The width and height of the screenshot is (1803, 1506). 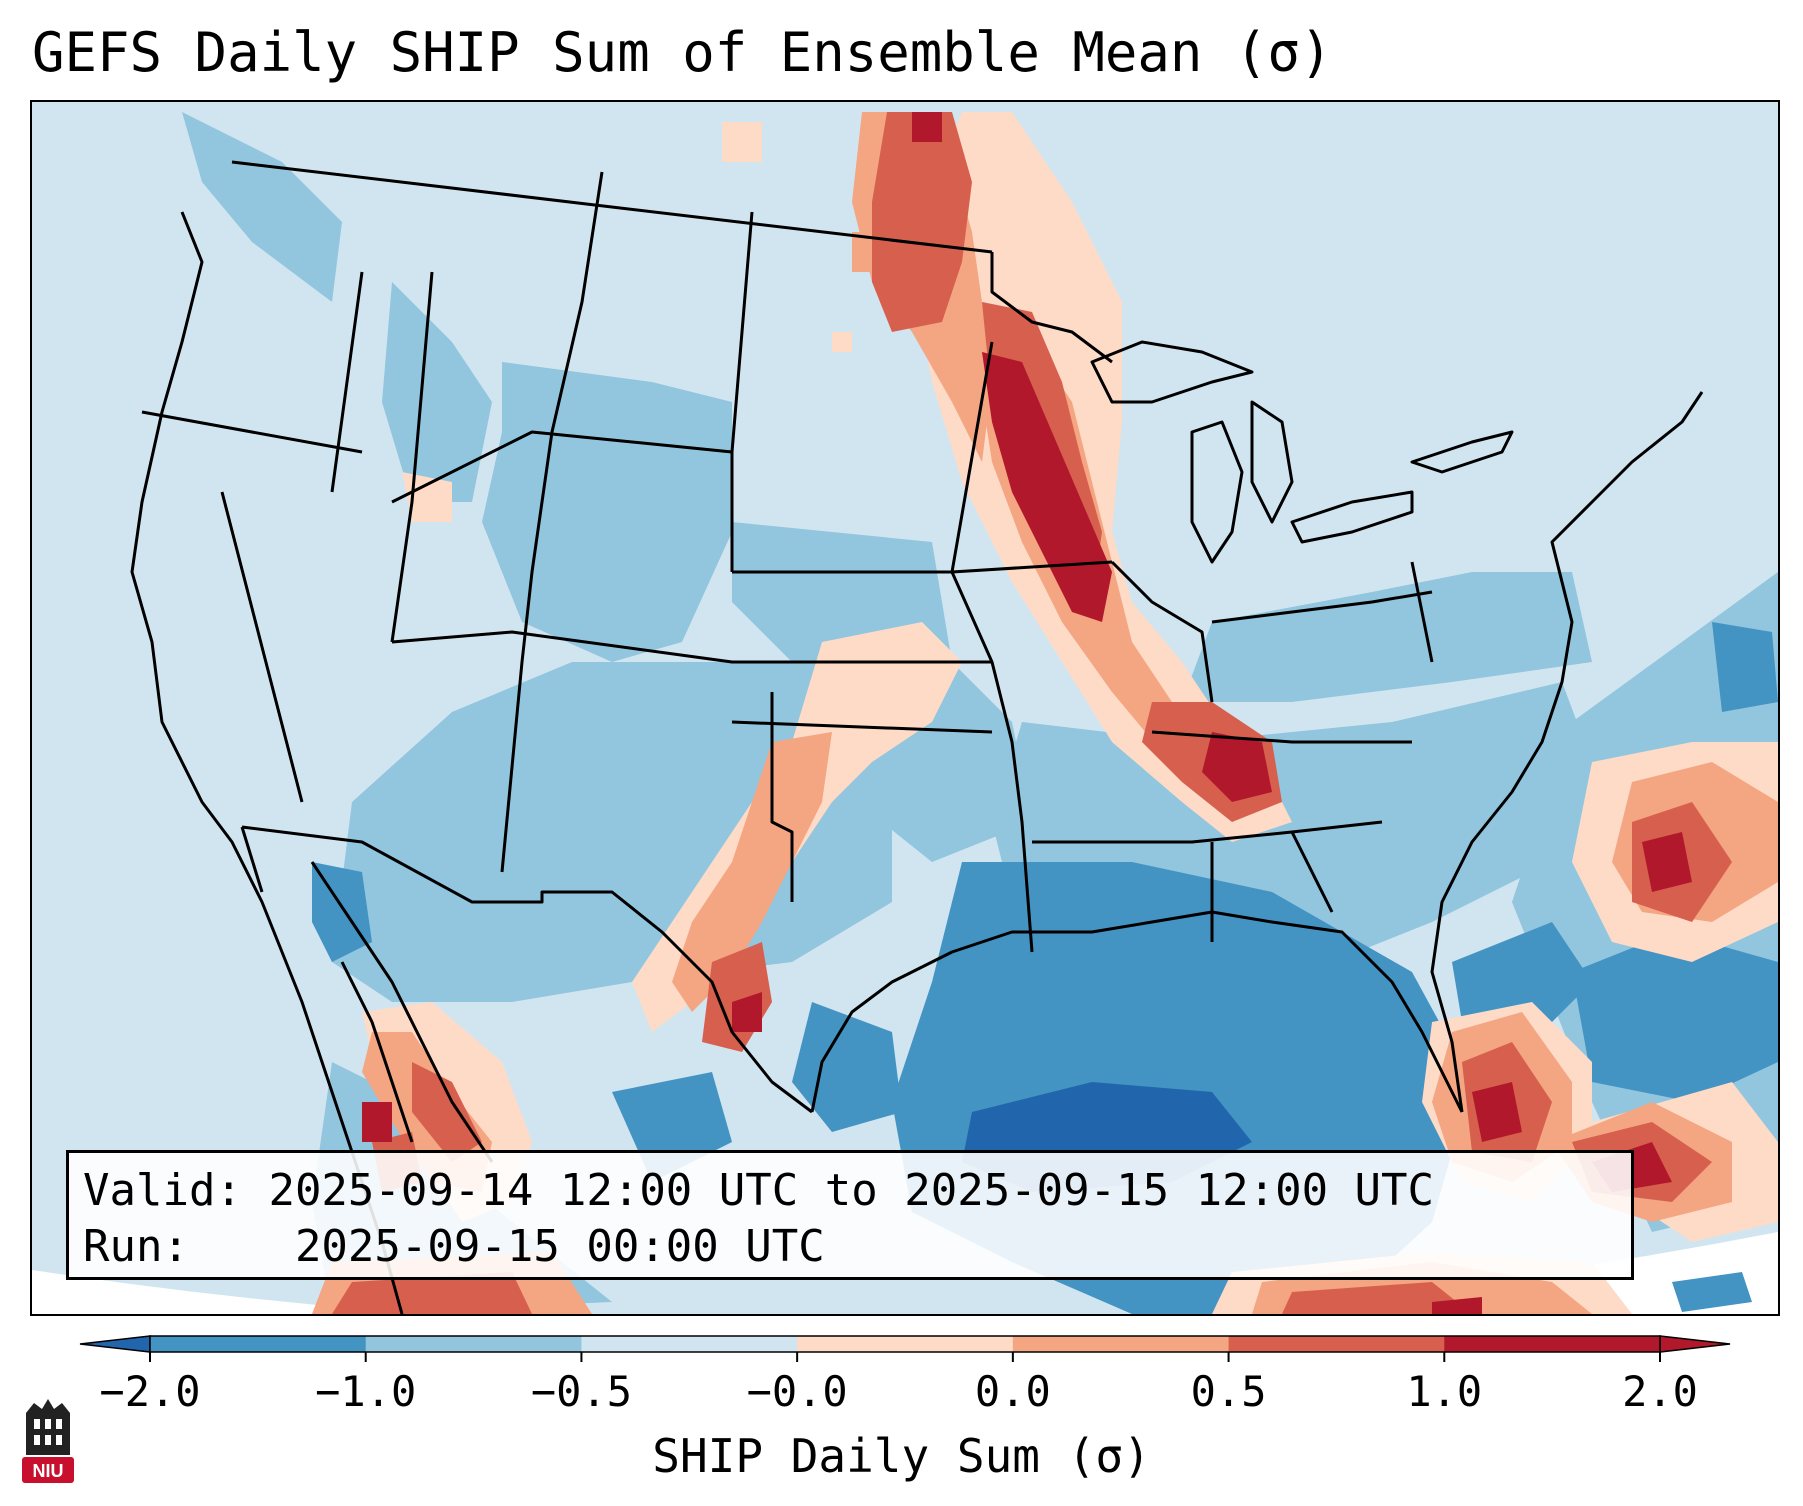 What do you see at coordinates (1444, 1391) in the screenshot?
I see `colorbar-tick-label: 1.0` at bounding box center [1444, 1391].